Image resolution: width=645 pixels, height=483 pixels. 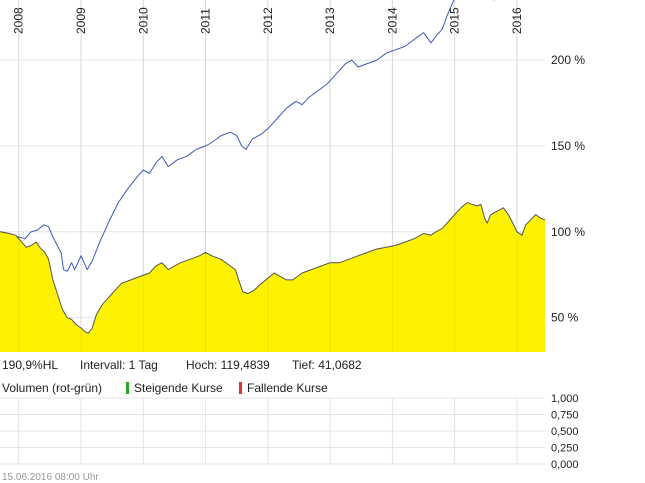 I want to click on volume-y-tick-label: 0,500, so click(x=565, y=432).